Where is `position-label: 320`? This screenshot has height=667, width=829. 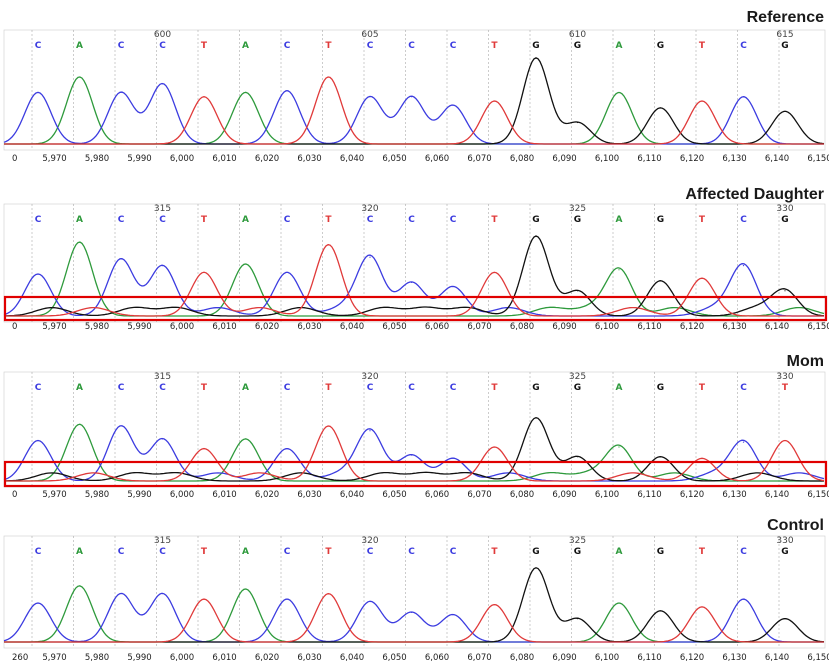
position-label: 320 is located at coordinates (369, 541).